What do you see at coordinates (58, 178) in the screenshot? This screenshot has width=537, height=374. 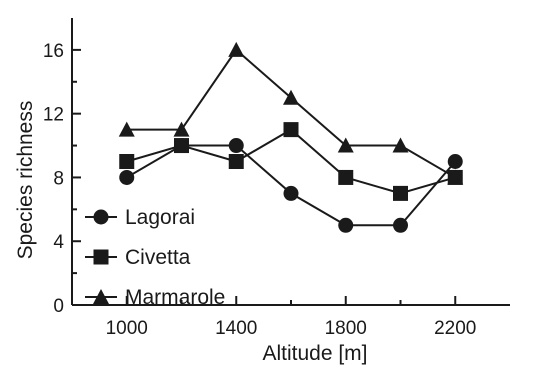 I see `y-tick-label-8: 8` at bounding box center [58, 178].